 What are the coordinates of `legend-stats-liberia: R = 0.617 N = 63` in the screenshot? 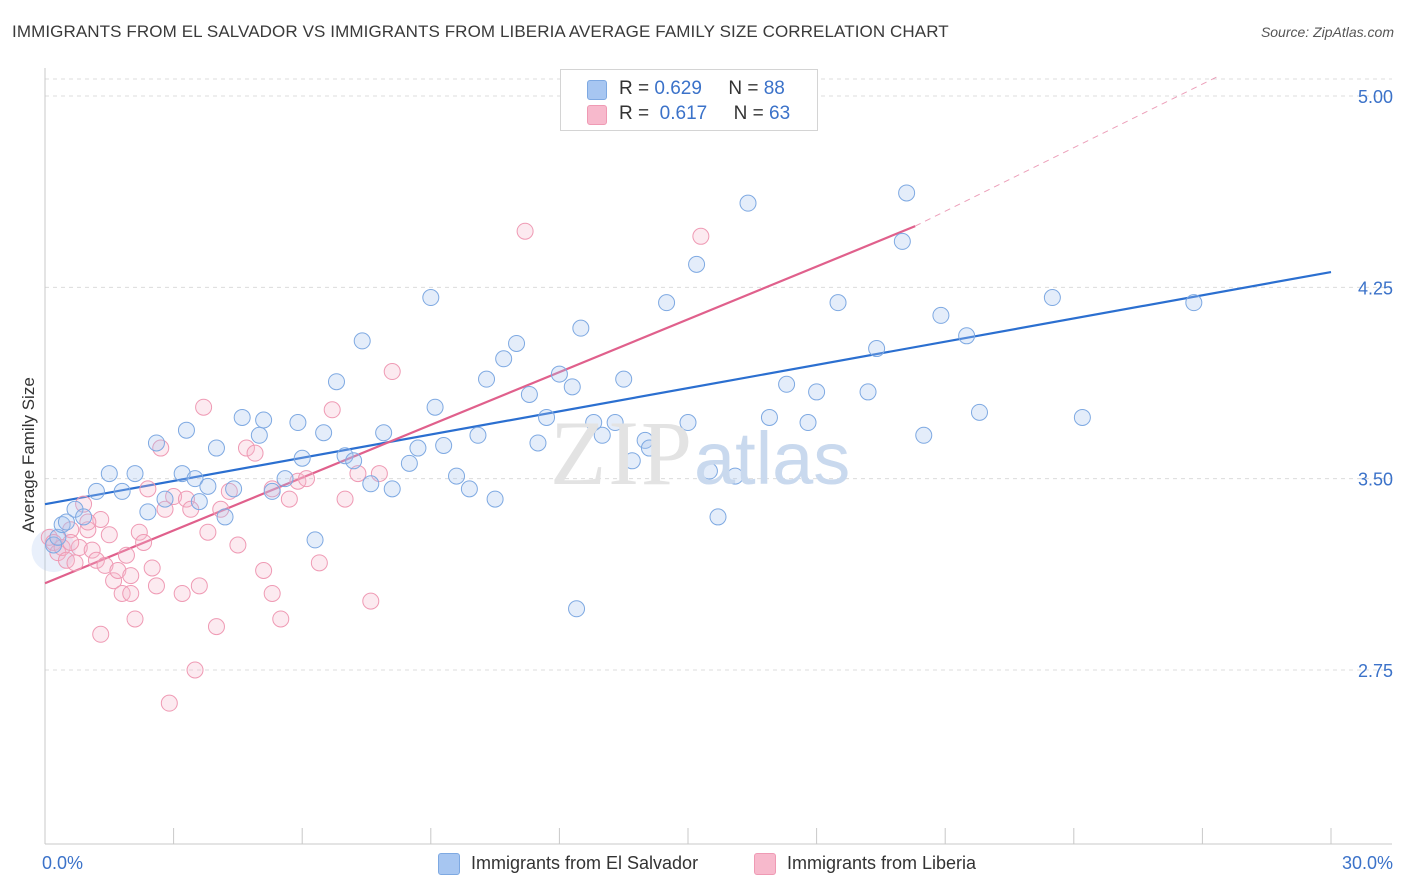 It's located at (704, 114).